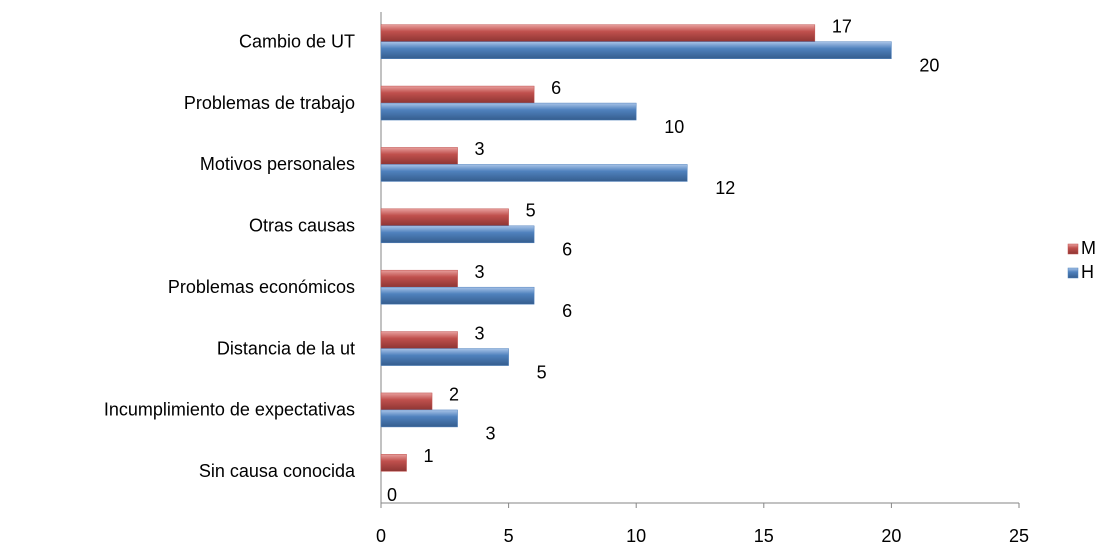 The height and width of the screenshot is (548, 1119). Describe the element at coordinates (1019, 536) in the screenshot. I see `x-tick-label: 25` at that location.